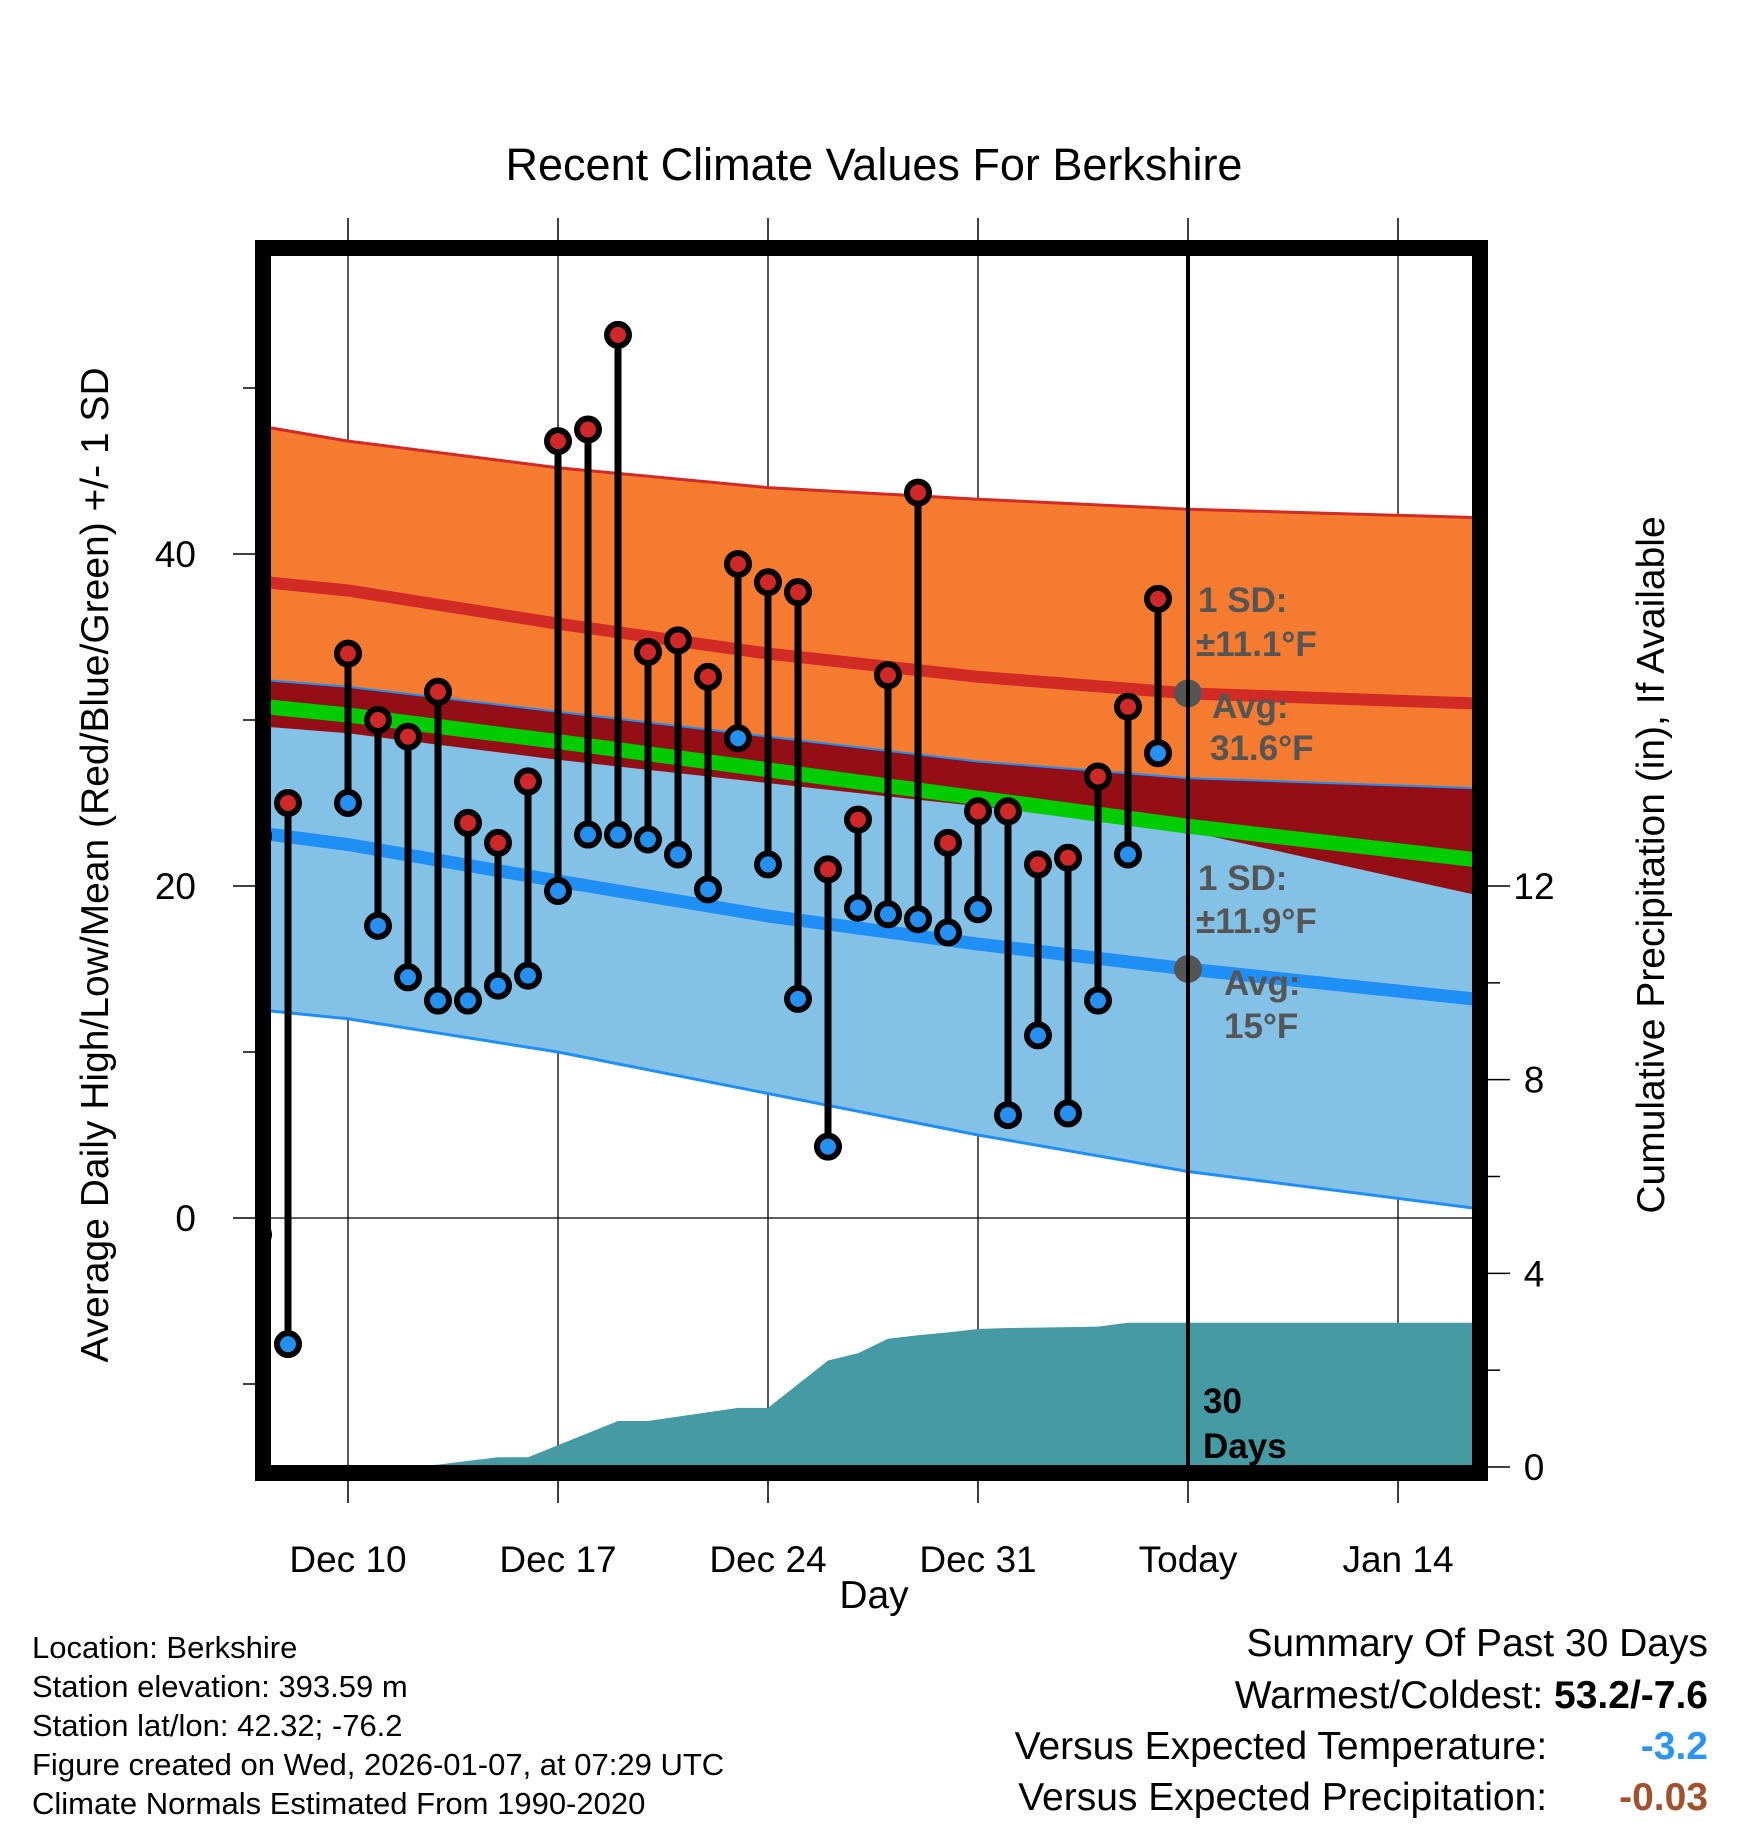  What do you see at coordinates (1663, 1797) in the screenshot?
I see `precip-value: -0.03` at bounding box center [1663, 1797].